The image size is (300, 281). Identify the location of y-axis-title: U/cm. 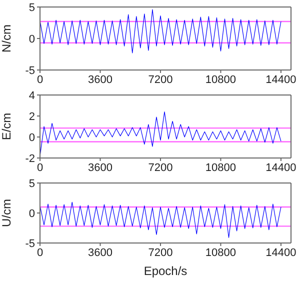
(7, 213).